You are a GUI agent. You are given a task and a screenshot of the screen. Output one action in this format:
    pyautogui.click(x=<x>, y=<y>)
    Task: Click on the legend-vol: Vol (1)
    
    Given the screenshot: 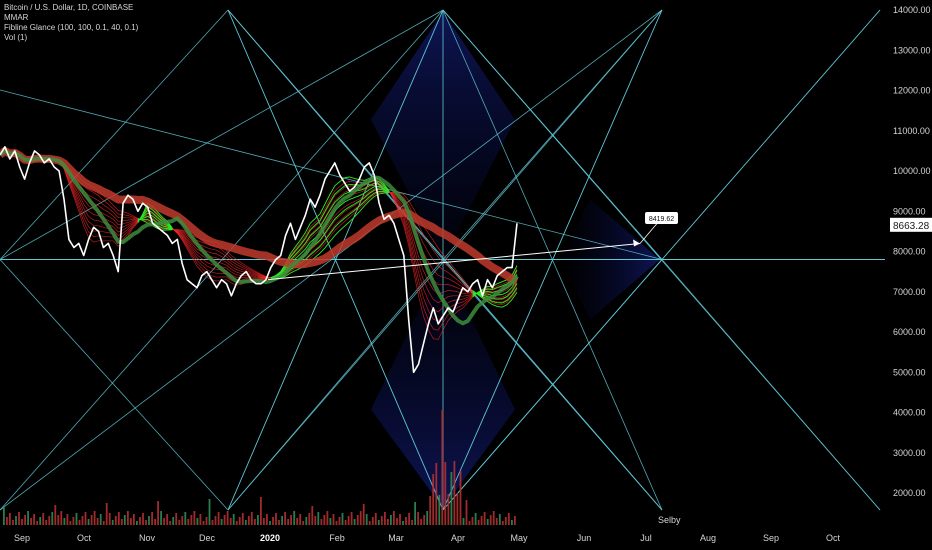 What is the action you would take?
    pyautogui.click(x=16, y=37)
    